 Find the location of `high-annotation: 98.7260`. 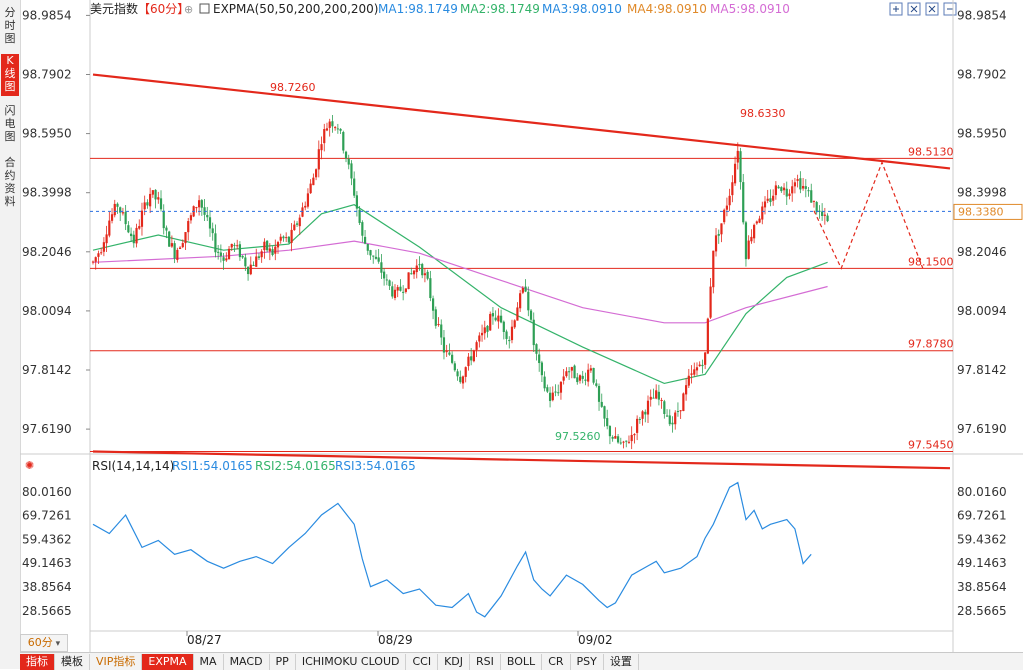

high-annotation: 98.7260 is located at coordinates (293, 87).